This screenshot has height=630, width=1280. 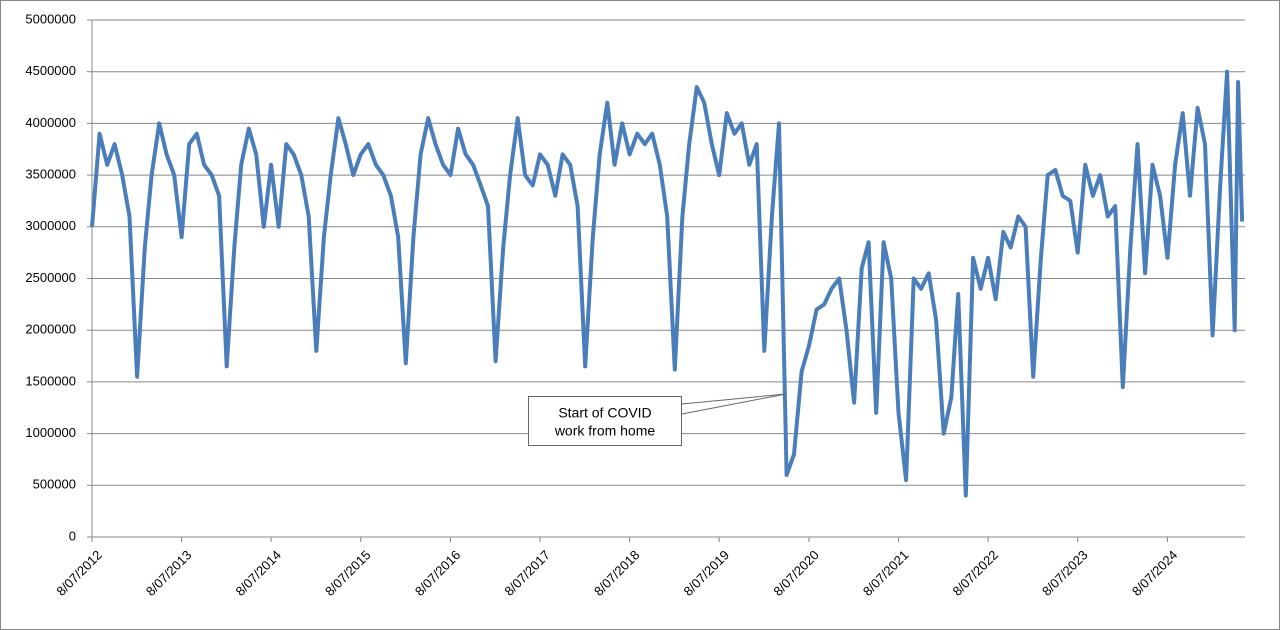 I want to click on y-tick-label: 5000000, so click(x=50, y=18).